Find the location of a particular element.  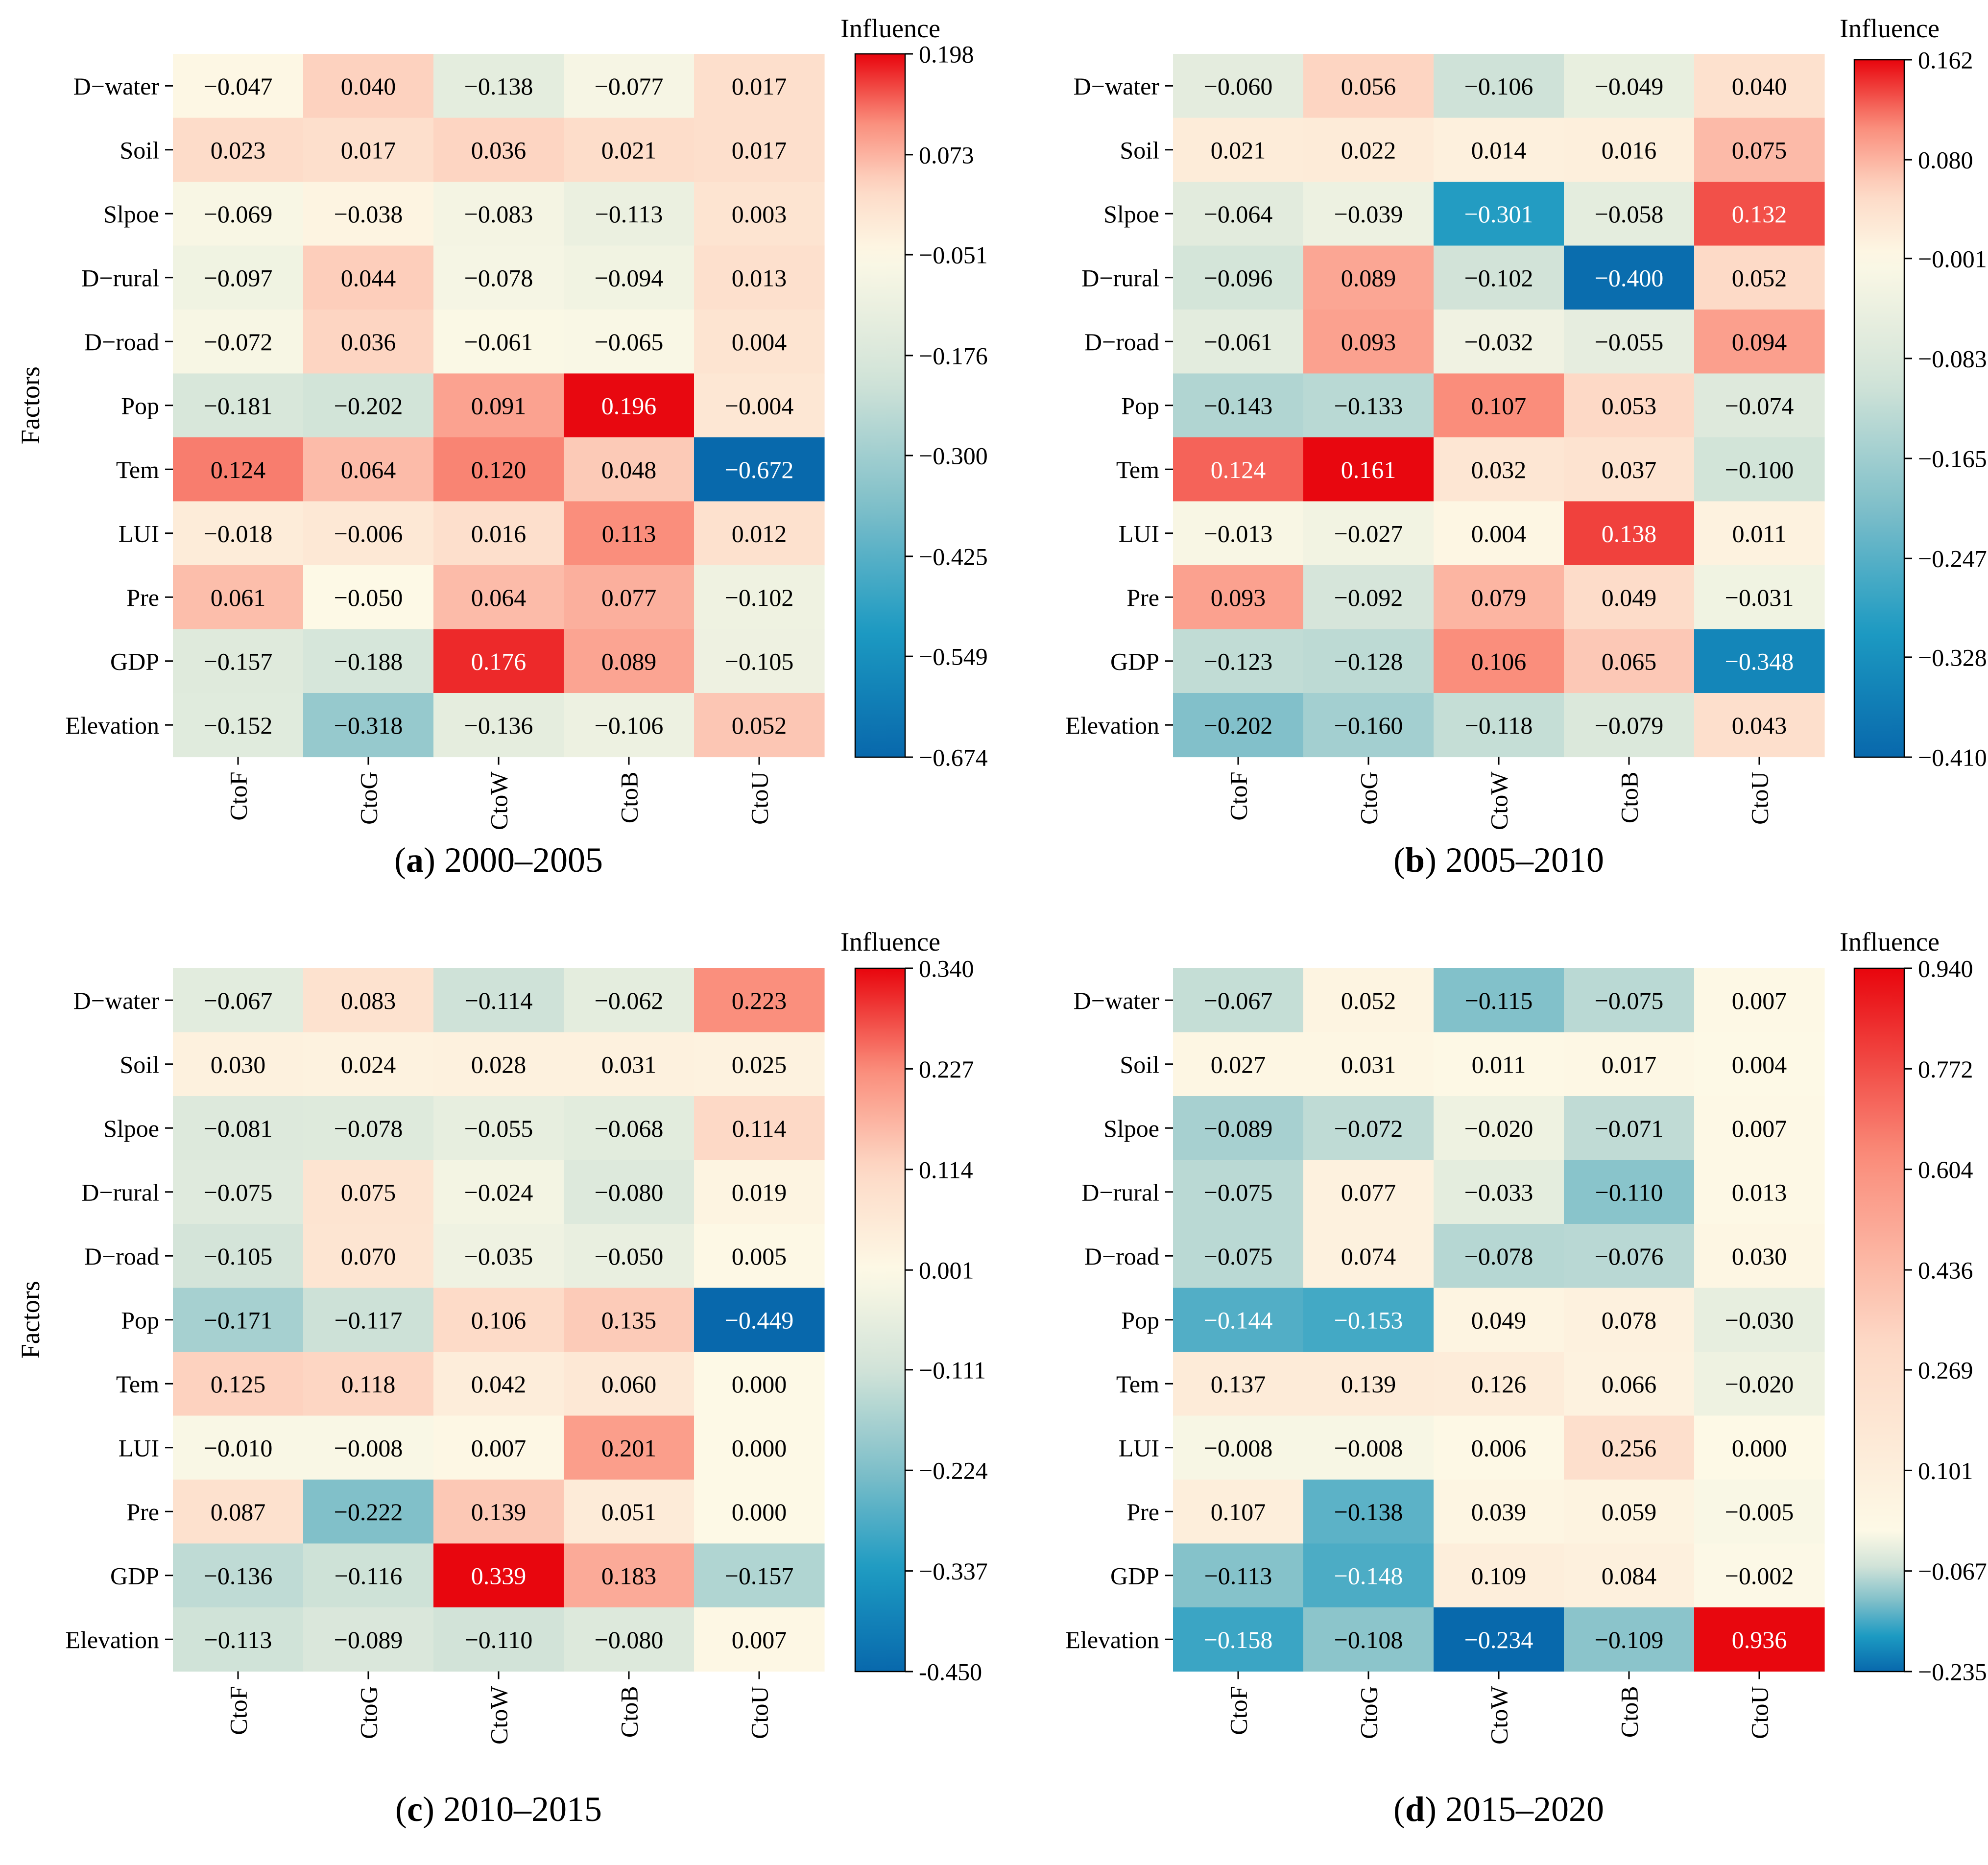

x-tick-label: CtoU is located at coordinates (1759, 798).